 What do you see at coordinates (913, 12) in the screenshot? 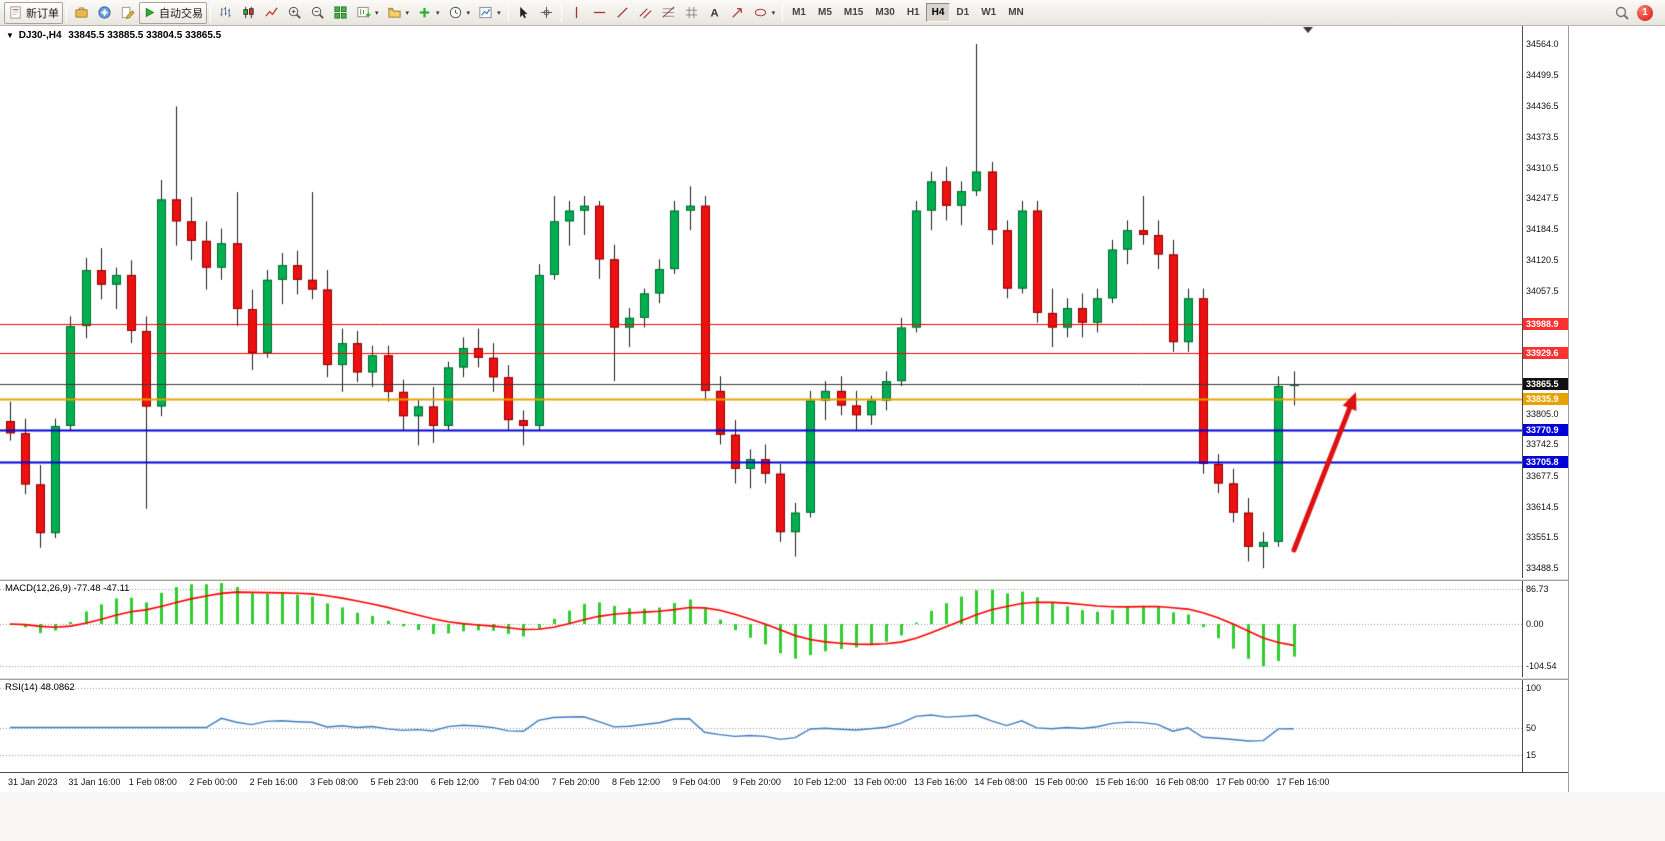
I see `timeframe-h1: H1` at bounding box center [913, 12].